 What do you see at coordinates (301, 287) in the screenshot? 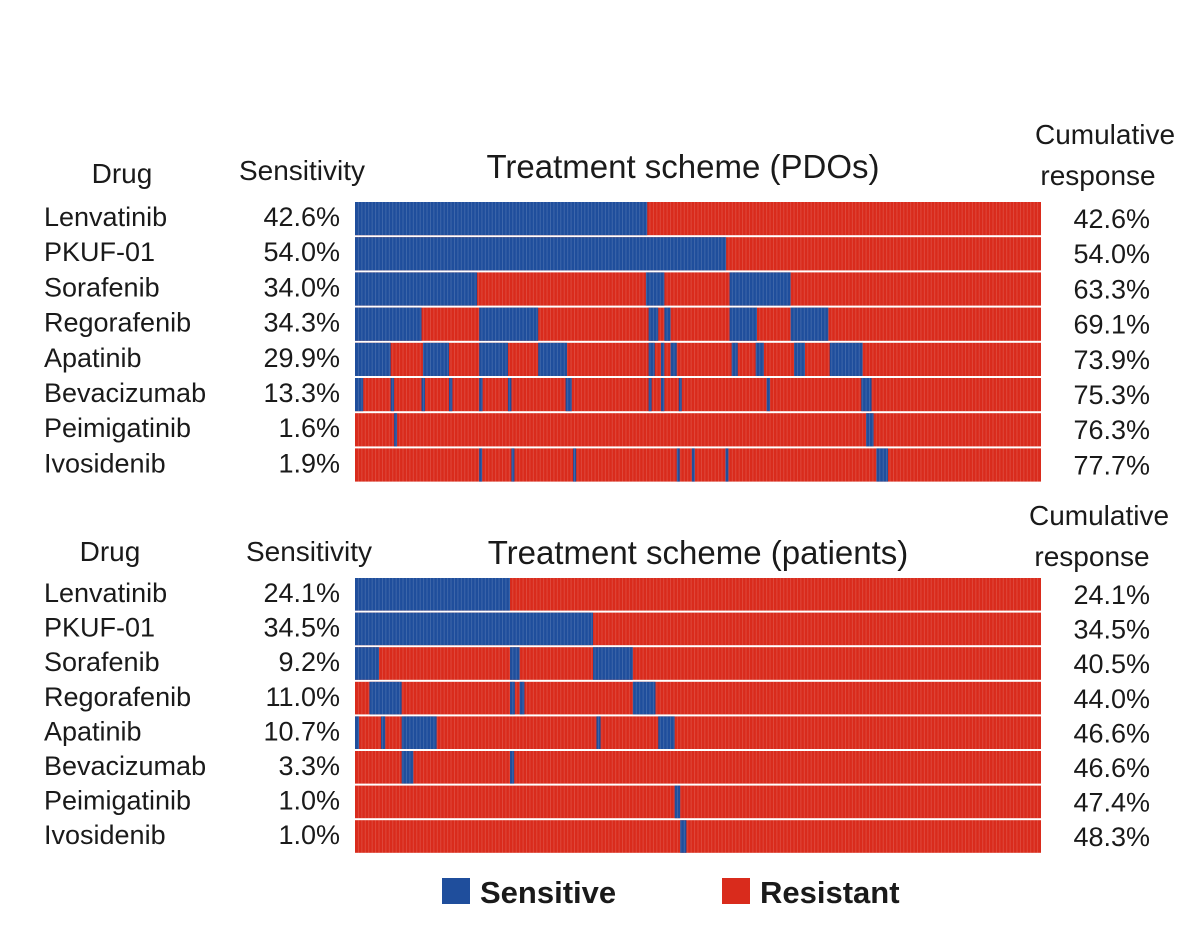
I see `sensitivity-value: 34.0%` at bounding box center [301, 287].